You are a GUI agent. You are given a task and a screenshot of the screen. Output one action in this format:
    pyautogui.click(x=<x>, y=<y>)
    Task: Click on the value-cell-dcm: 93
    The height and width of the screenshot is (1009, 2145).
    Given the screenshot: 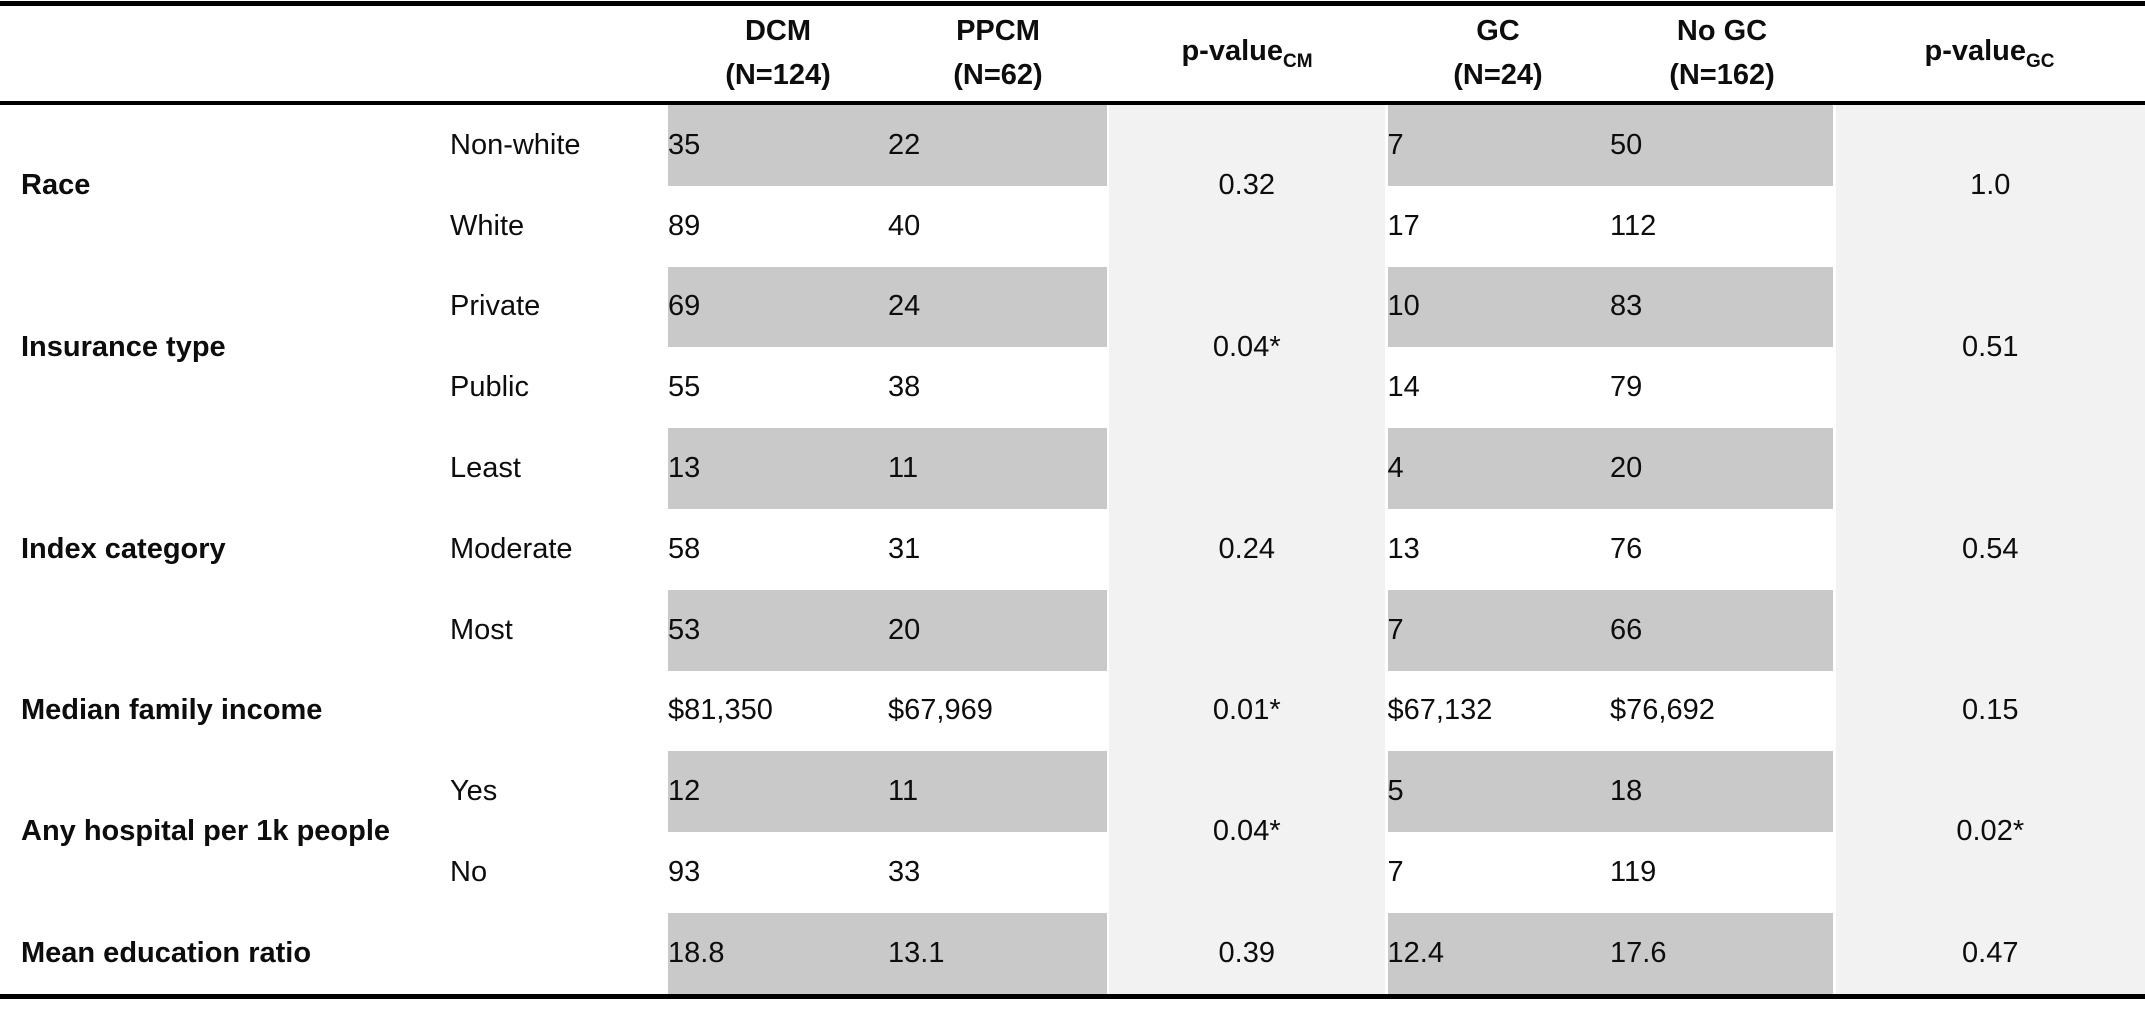 What is the action you would take?
    pyautogui.click(x=778, y=872)
    